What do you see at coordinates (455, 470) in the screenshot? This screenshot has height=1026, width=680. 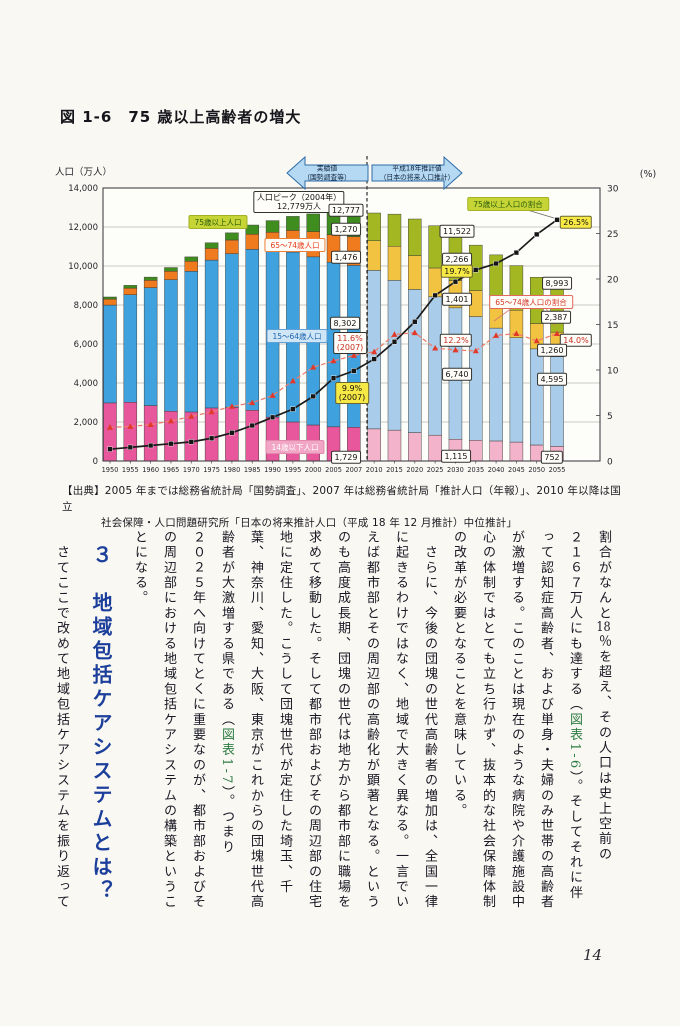 I see `svg-text: 2030` at bounding box center [455, 470].